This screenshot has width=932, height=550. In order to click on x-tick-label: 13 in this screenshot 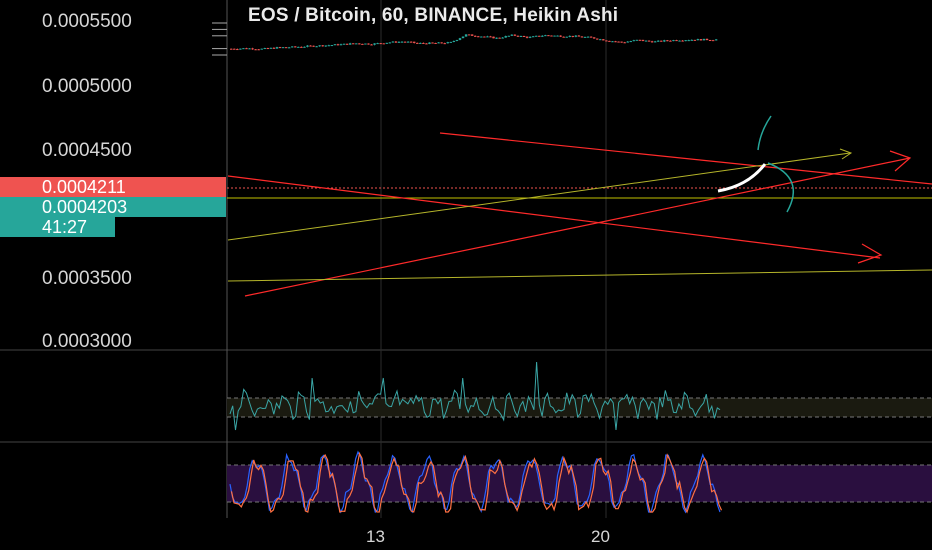, I will do `click(375, 536)`.